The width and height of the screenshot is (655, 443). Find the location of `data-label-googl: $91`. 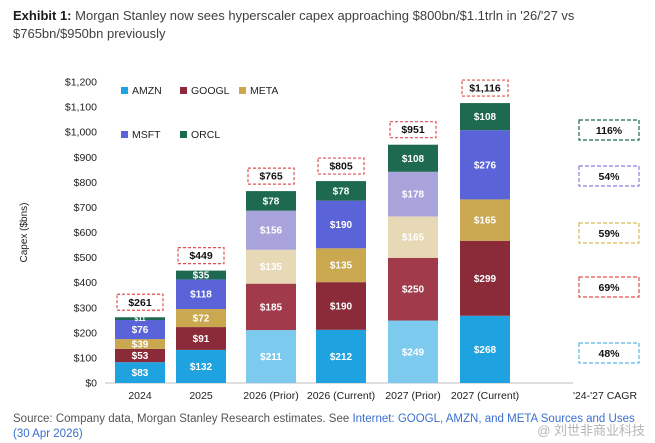

data-label-googl: $91 is located at coordinates (201, 339).